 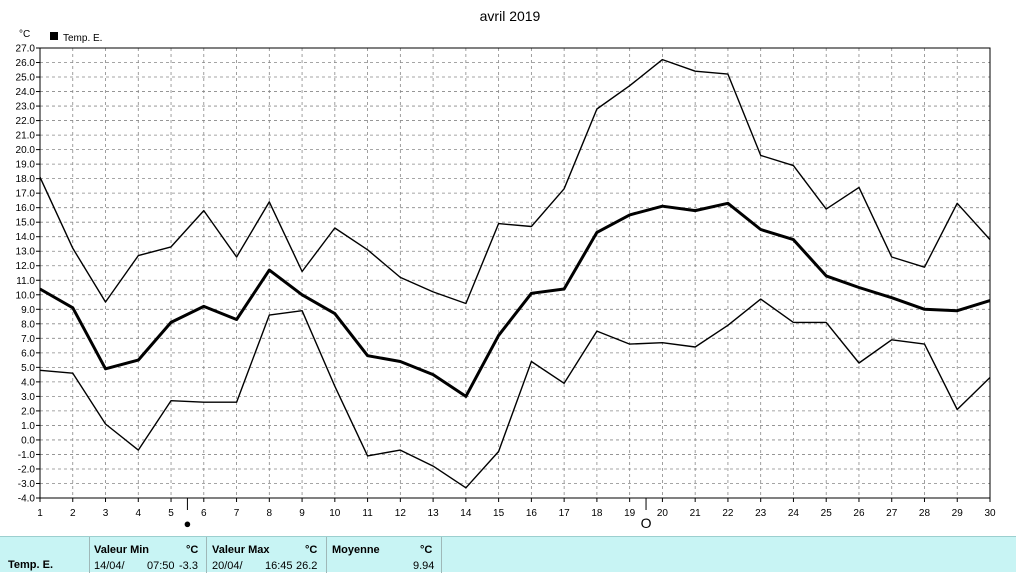 I want to click on x-tick-label: 3, so click(x=106, y=513).